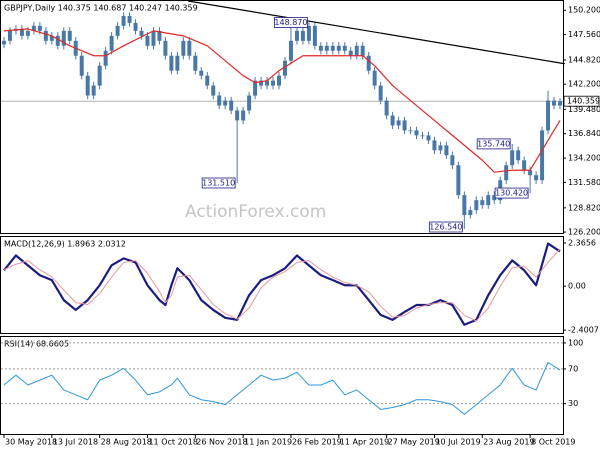  I want to click on x-tick-label: 28 Aug 2018, so click(126, 442).